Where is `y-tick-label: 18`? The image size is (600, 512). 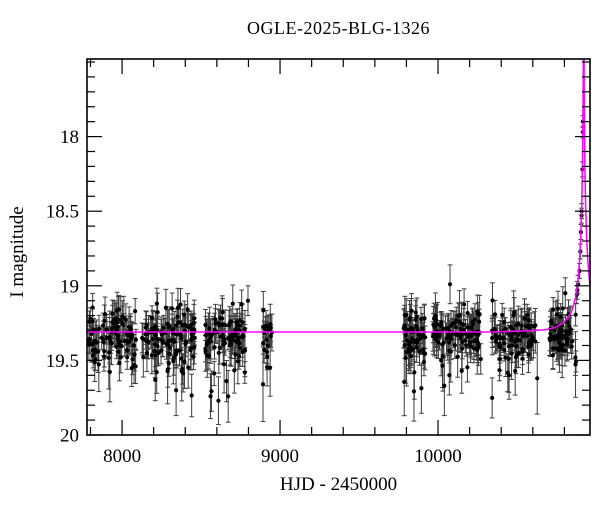
y-tick-label: 18 is located at coordinates (69, 137).